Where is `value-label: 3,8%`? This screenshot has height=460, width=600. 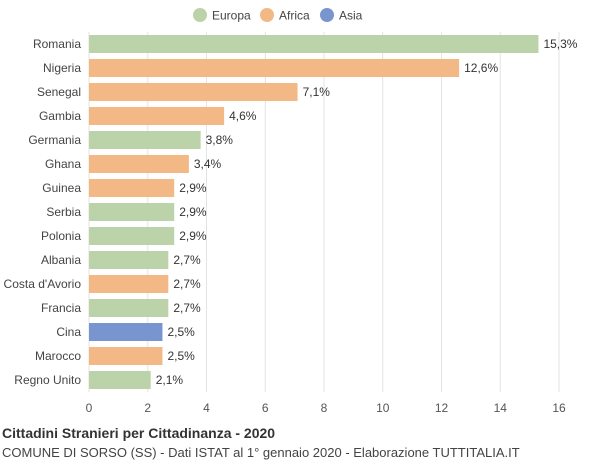 value-label: 3,8% is located at coordinates (220, 140).